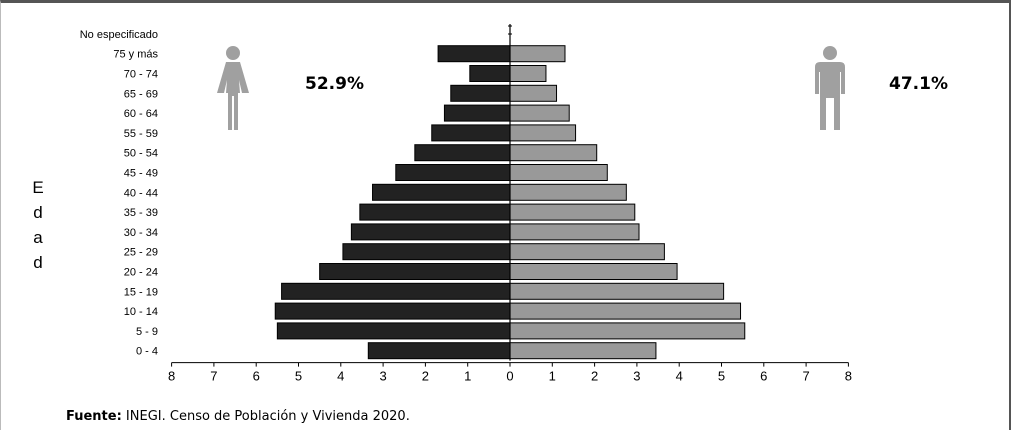 The height and width of the screenshot is (432, 1015). I want to click on y-label-letter: a, so click(38, 237).